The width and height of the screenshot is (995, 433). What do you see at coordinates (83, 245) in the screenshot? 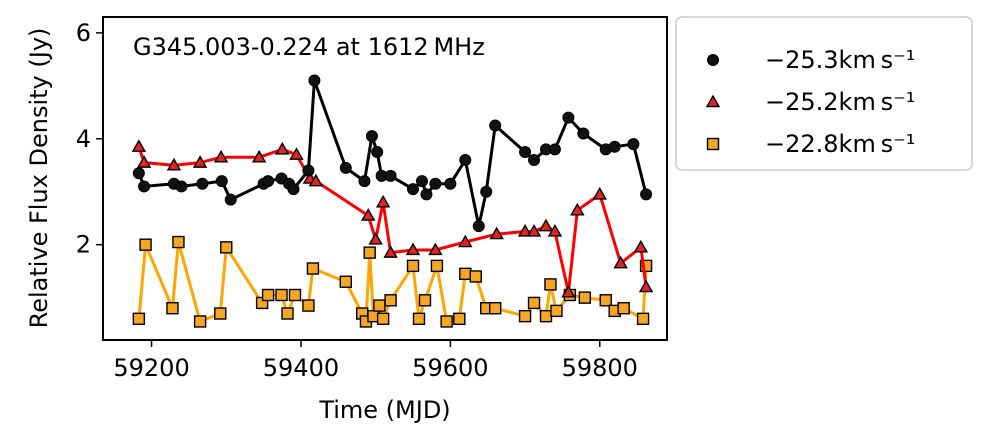
I see `y-tick-label-0: 2` at bounding box center [83, 245].